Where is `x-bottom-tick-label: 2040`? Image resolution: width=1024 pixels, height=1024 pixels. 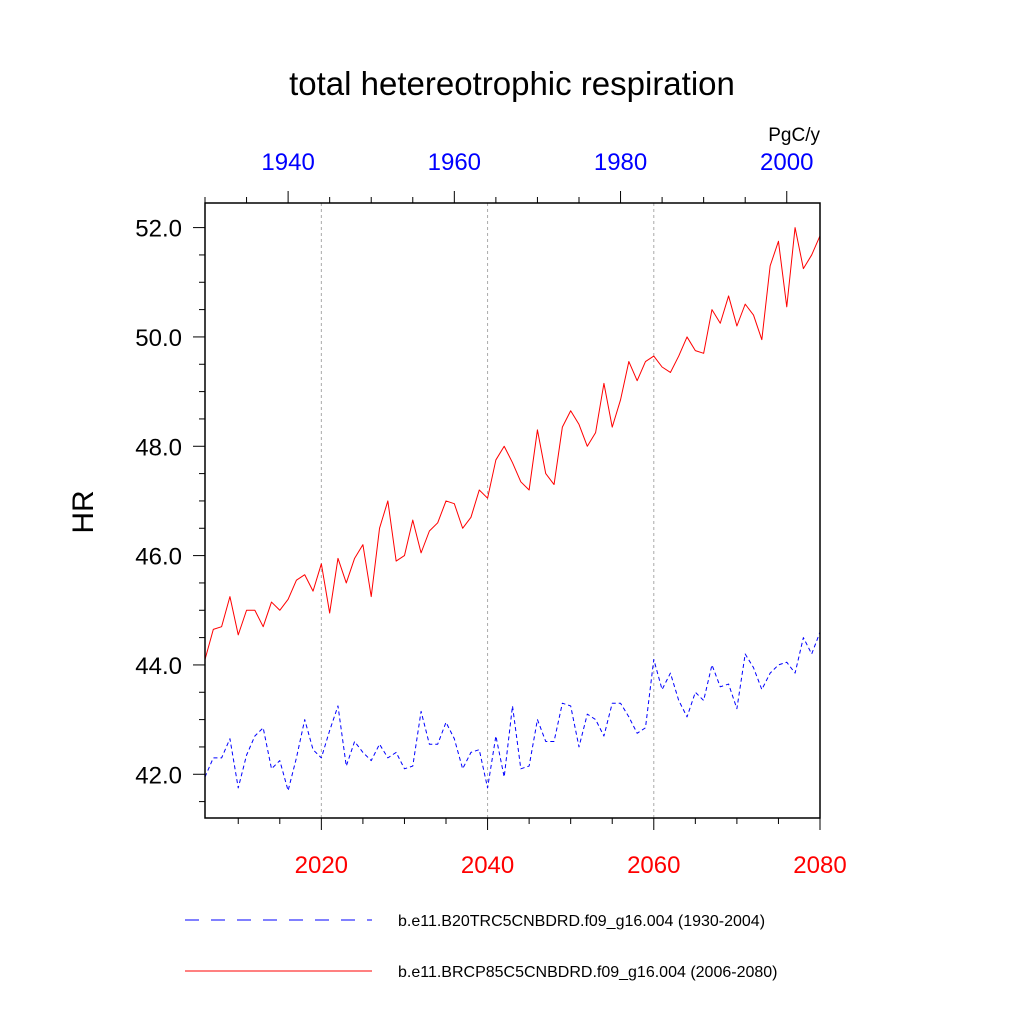 x-bottom-tick-label: 2040 is located at coordinates (487, 865).